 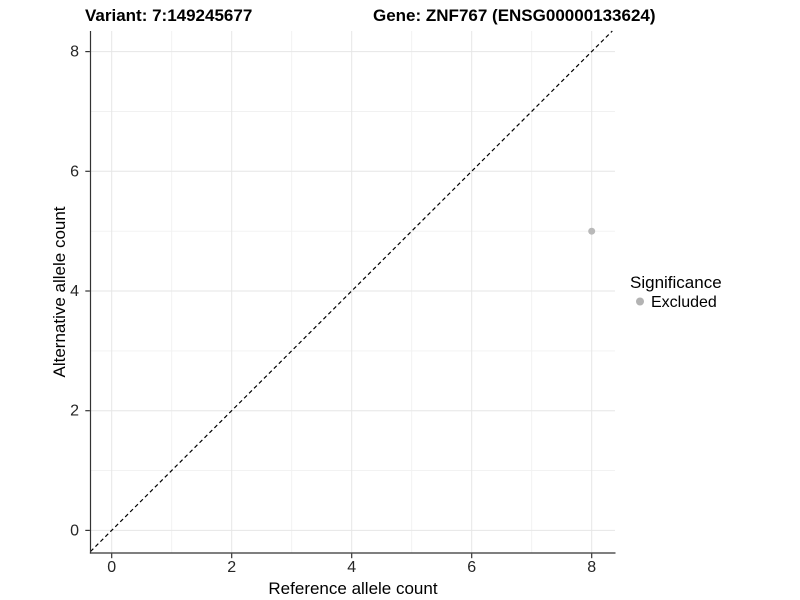 What do you see at coordinates (676, 282) in the screenshot?
I see `legend-title: Significance` at bounding box center [676, 282].